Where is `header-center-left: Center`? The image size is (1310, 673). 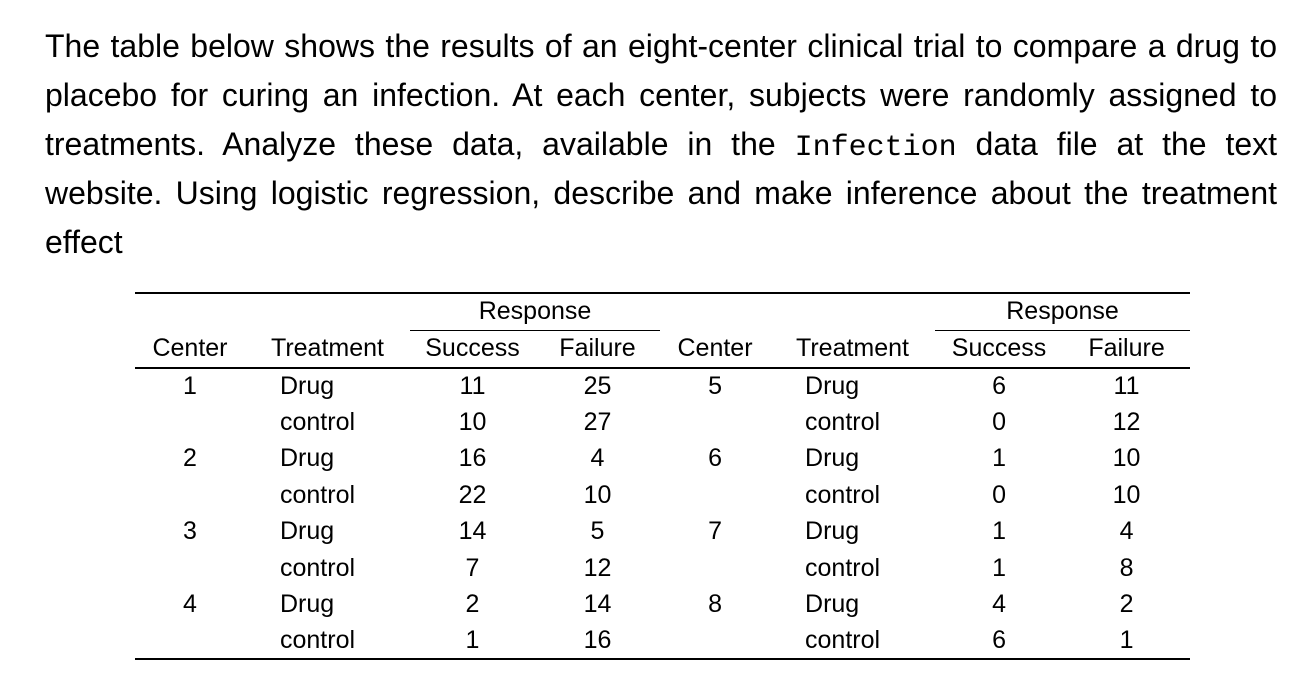
header-center-left: Center is located at coordinates (190, 349).